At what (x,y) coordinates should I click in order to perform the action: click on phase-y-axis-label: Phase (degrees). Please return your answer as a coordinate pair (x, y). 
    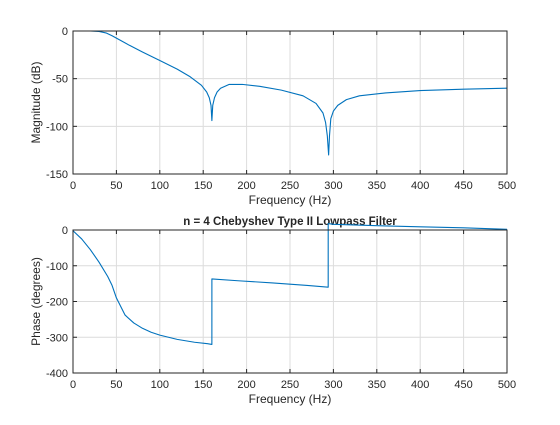
    Looking at the image, I should click on (36, 301).